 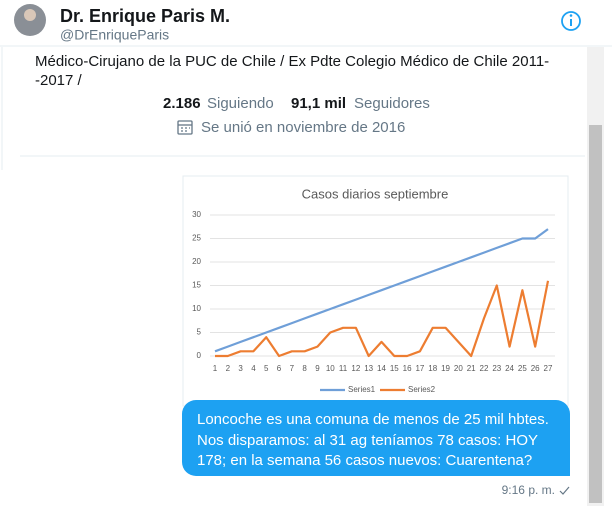 I want to click on x-tick-label: 14, so click(x=381, y=368).